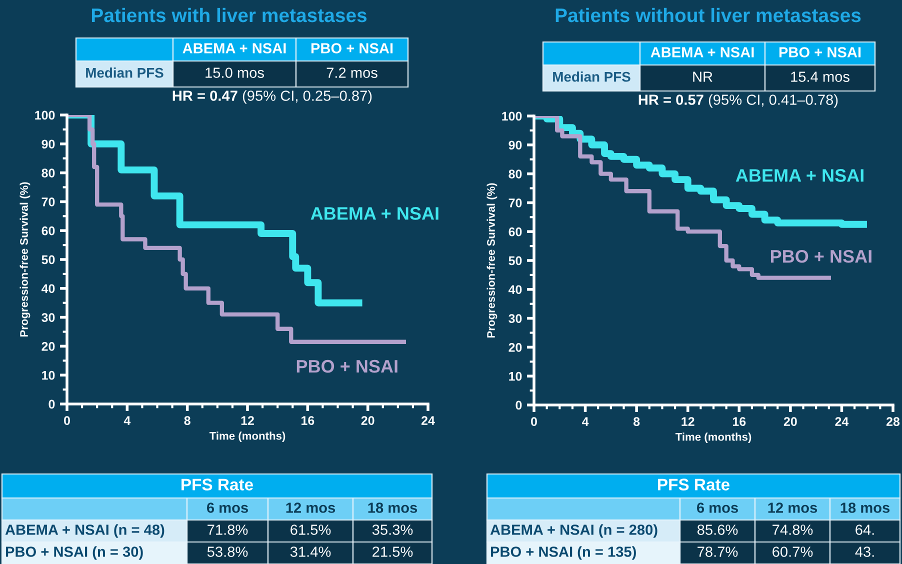  I want to click on text: ABEMA + NSAI (n = 48), so click(84, 531).